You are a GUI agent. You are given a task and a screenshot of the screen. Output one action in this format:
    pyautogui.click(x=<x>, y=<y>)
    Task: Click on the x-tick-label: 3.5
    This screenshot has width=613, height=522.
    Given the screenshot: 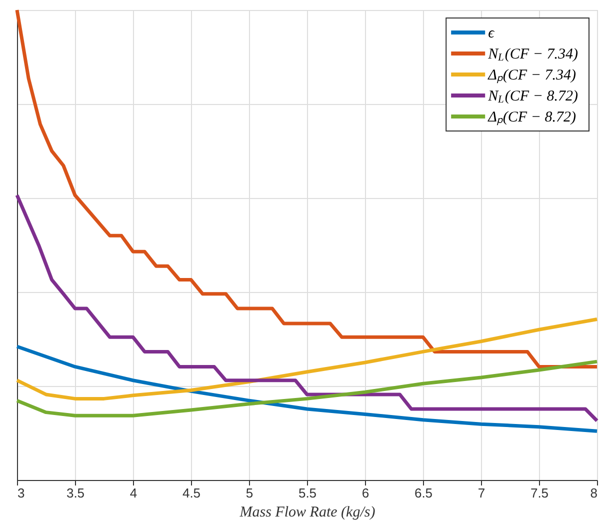 What is the action you would take?
    pyautogui.click(x=75, y=493)
    